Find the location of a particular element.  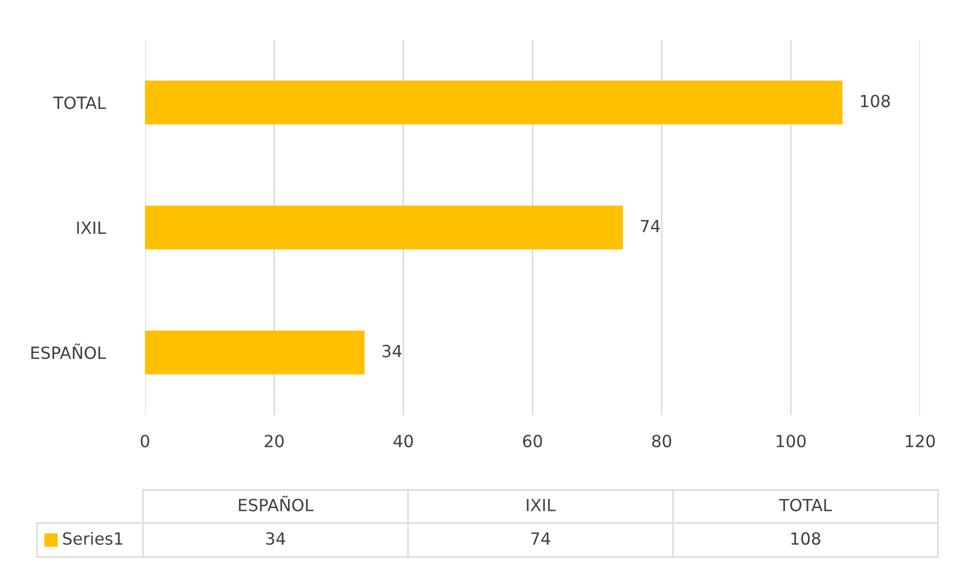

x-tick-label: 60 is located at coordinates (532, 441).